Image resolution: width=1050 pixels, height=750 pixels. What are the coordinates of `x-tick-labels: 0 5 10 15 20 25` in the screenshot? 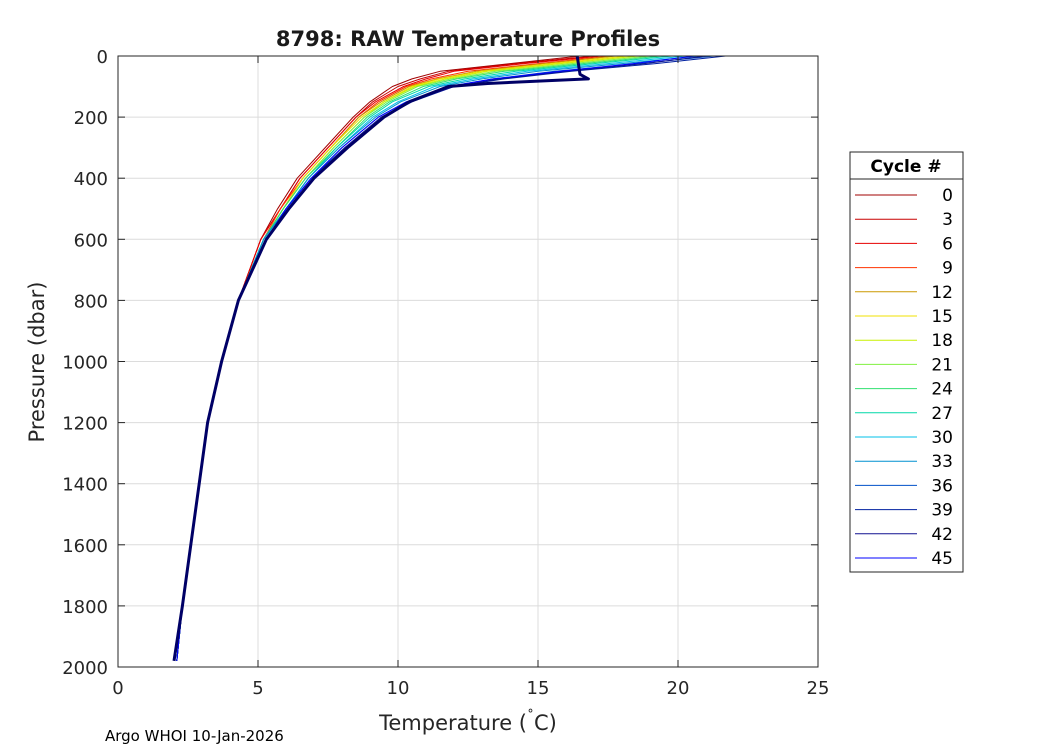 It's located at (470, 688).